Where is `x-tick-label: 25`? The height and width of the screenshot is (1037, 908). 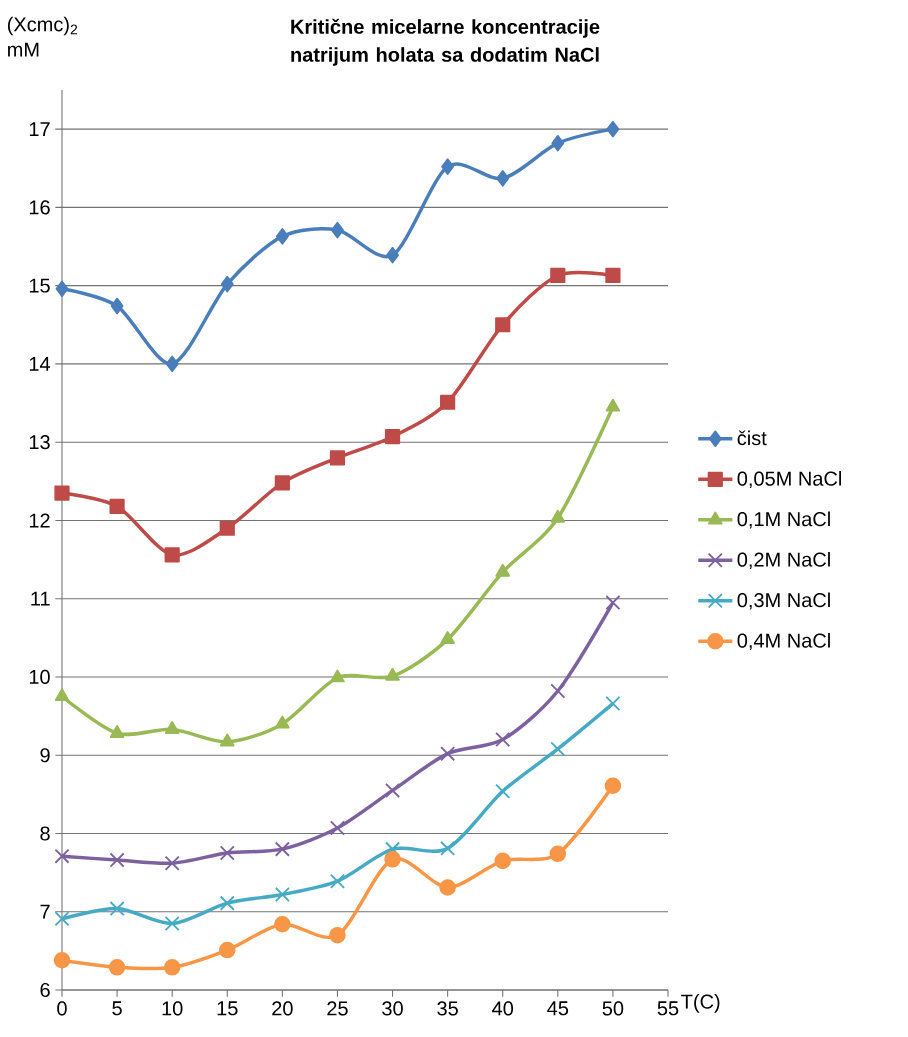 x-tick-label: 25 is located at coordinates (337, 1008).